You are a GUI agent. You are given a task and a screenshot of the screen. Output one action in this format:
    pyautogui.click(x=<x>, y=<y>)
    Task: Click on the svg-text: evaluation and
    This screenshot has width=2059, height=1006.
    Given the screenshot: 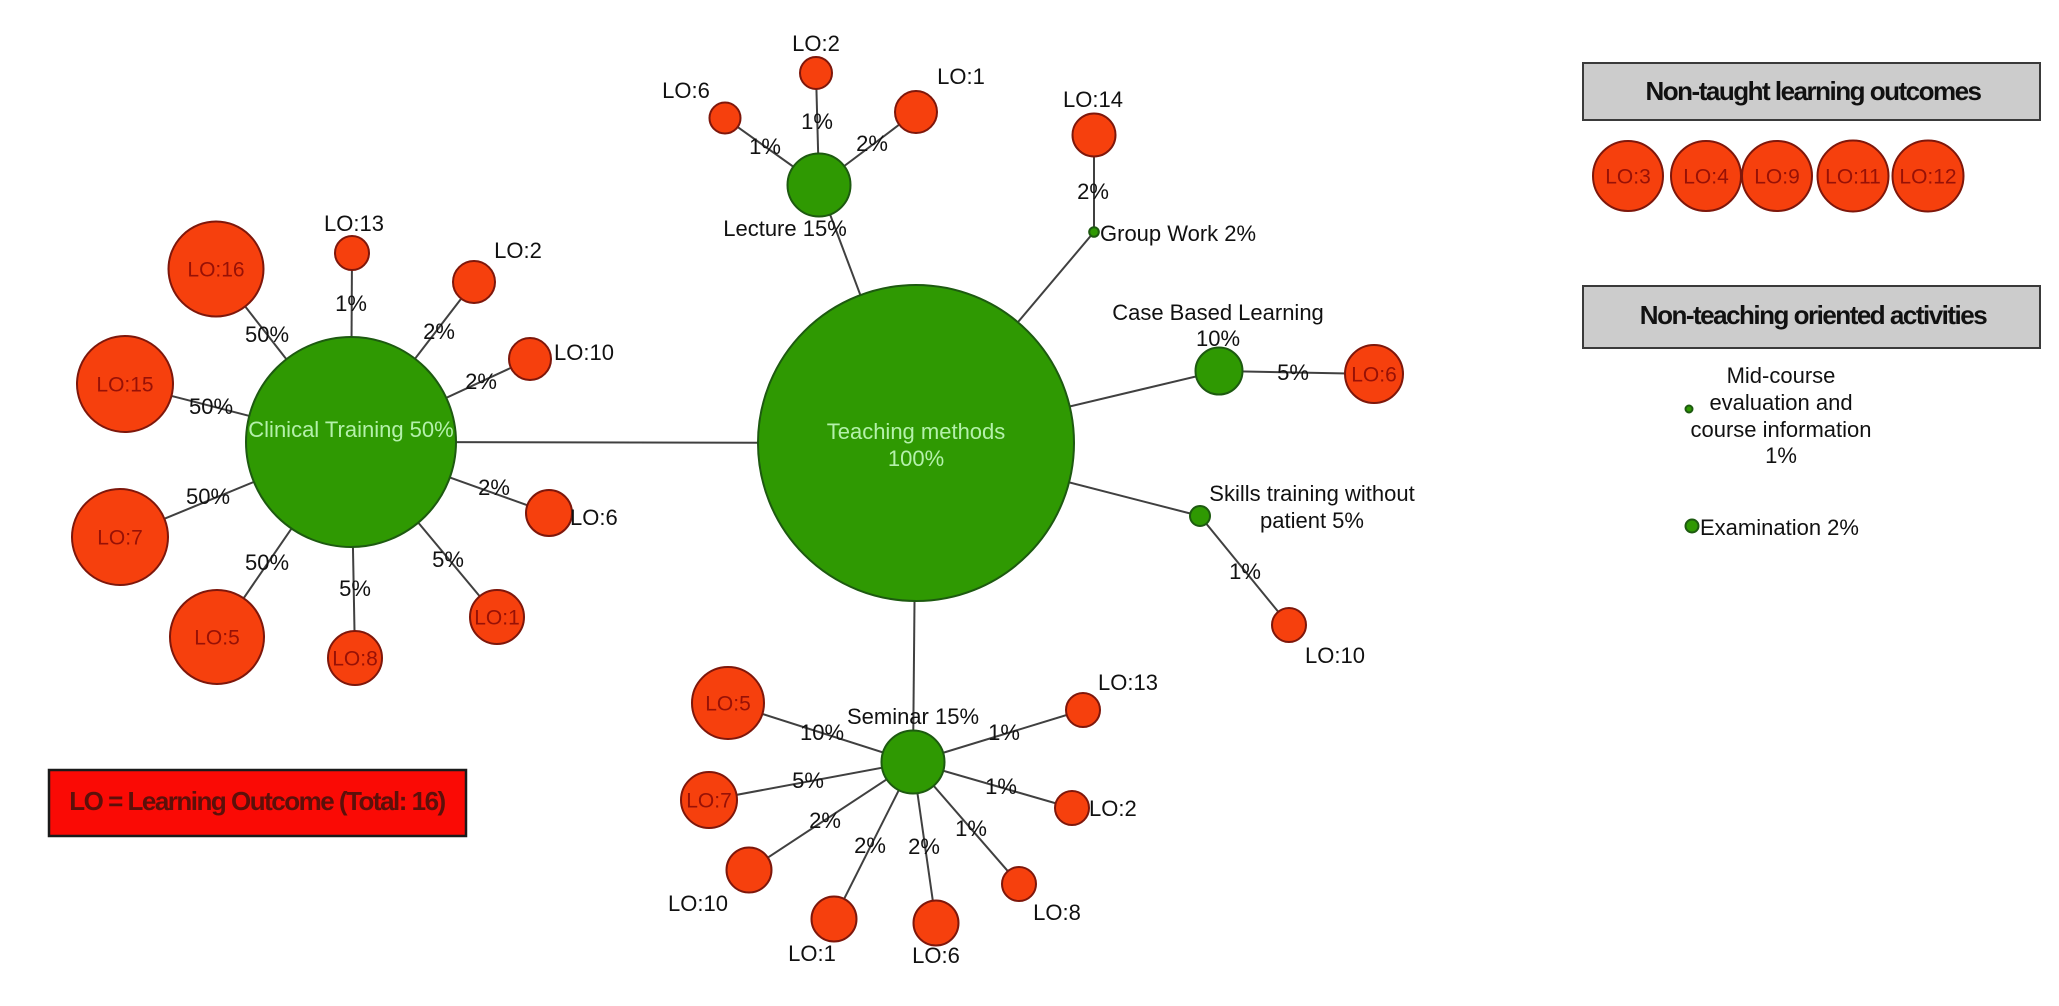 What is the action you would take?
    pyautogui.click(x=1780, y=402)
    